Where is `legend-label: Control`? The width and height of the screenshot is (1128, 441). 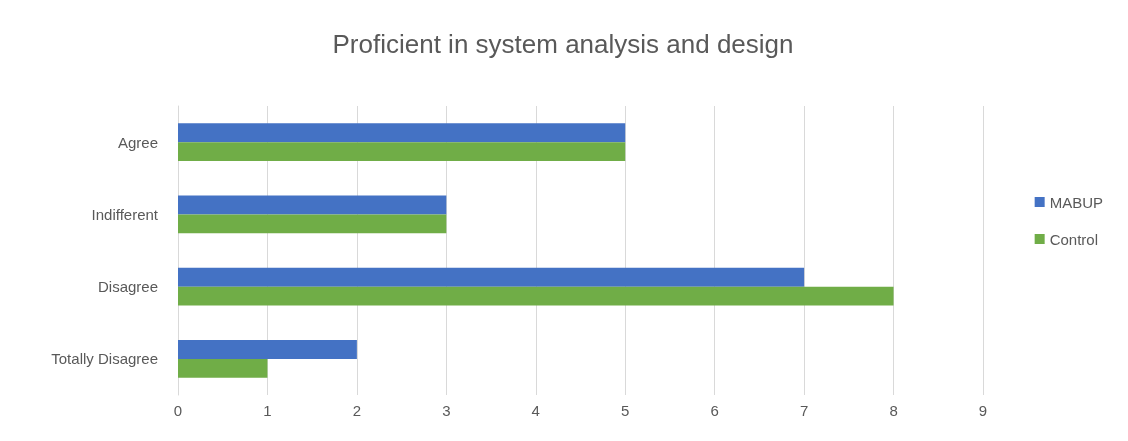 legend-label: Control is located at coordinates (1074, 239).